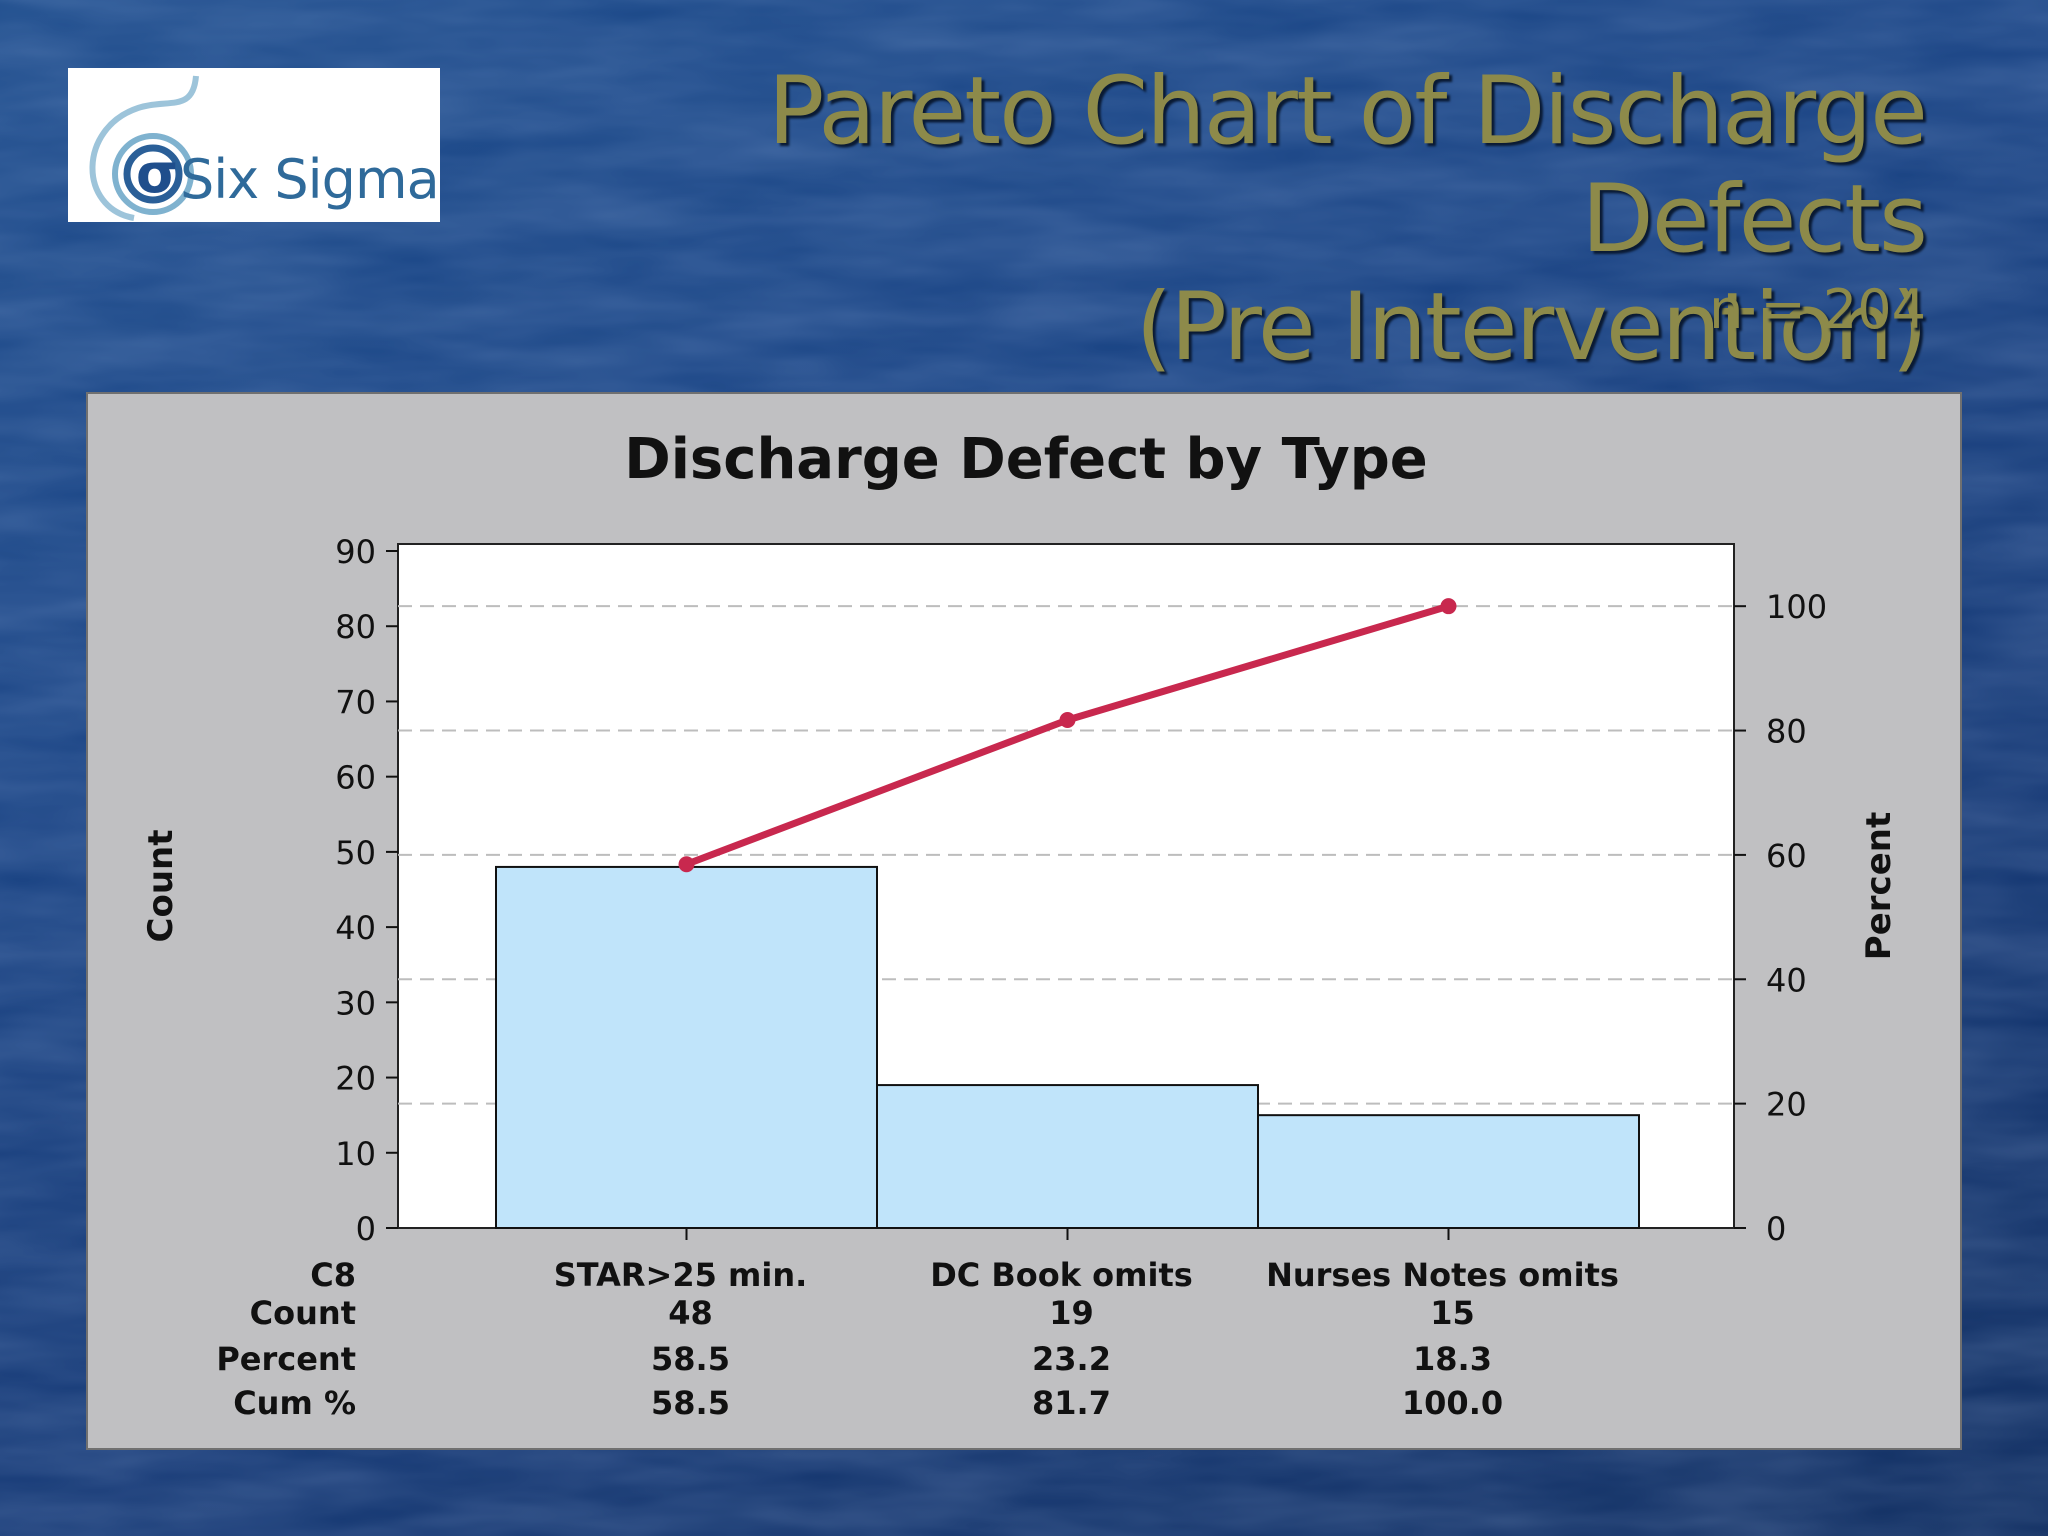  I want to click on table-percent: 58.5, so click(690, 1359).